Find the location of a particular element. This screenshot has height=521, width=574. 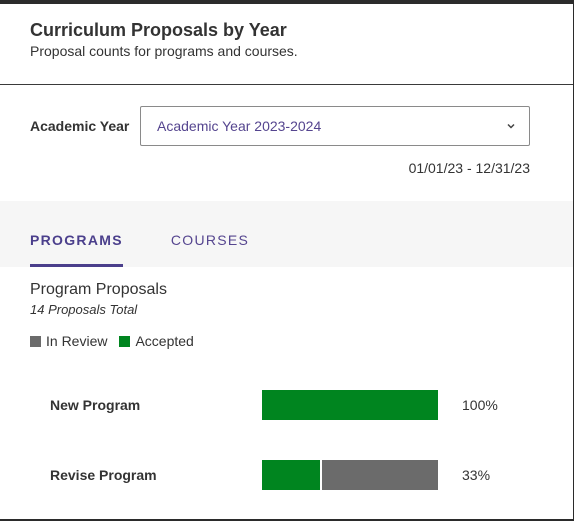

value-label-new-program: 100% is located at coordinates (480, 405).